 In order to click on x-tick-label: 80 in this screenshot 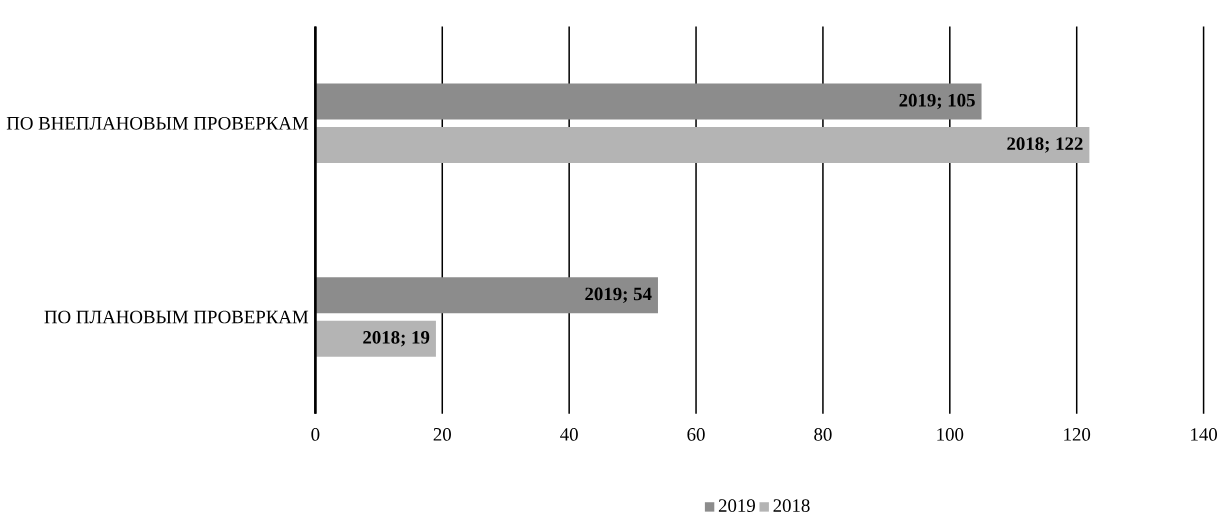, I will do `click(823, 434)`.